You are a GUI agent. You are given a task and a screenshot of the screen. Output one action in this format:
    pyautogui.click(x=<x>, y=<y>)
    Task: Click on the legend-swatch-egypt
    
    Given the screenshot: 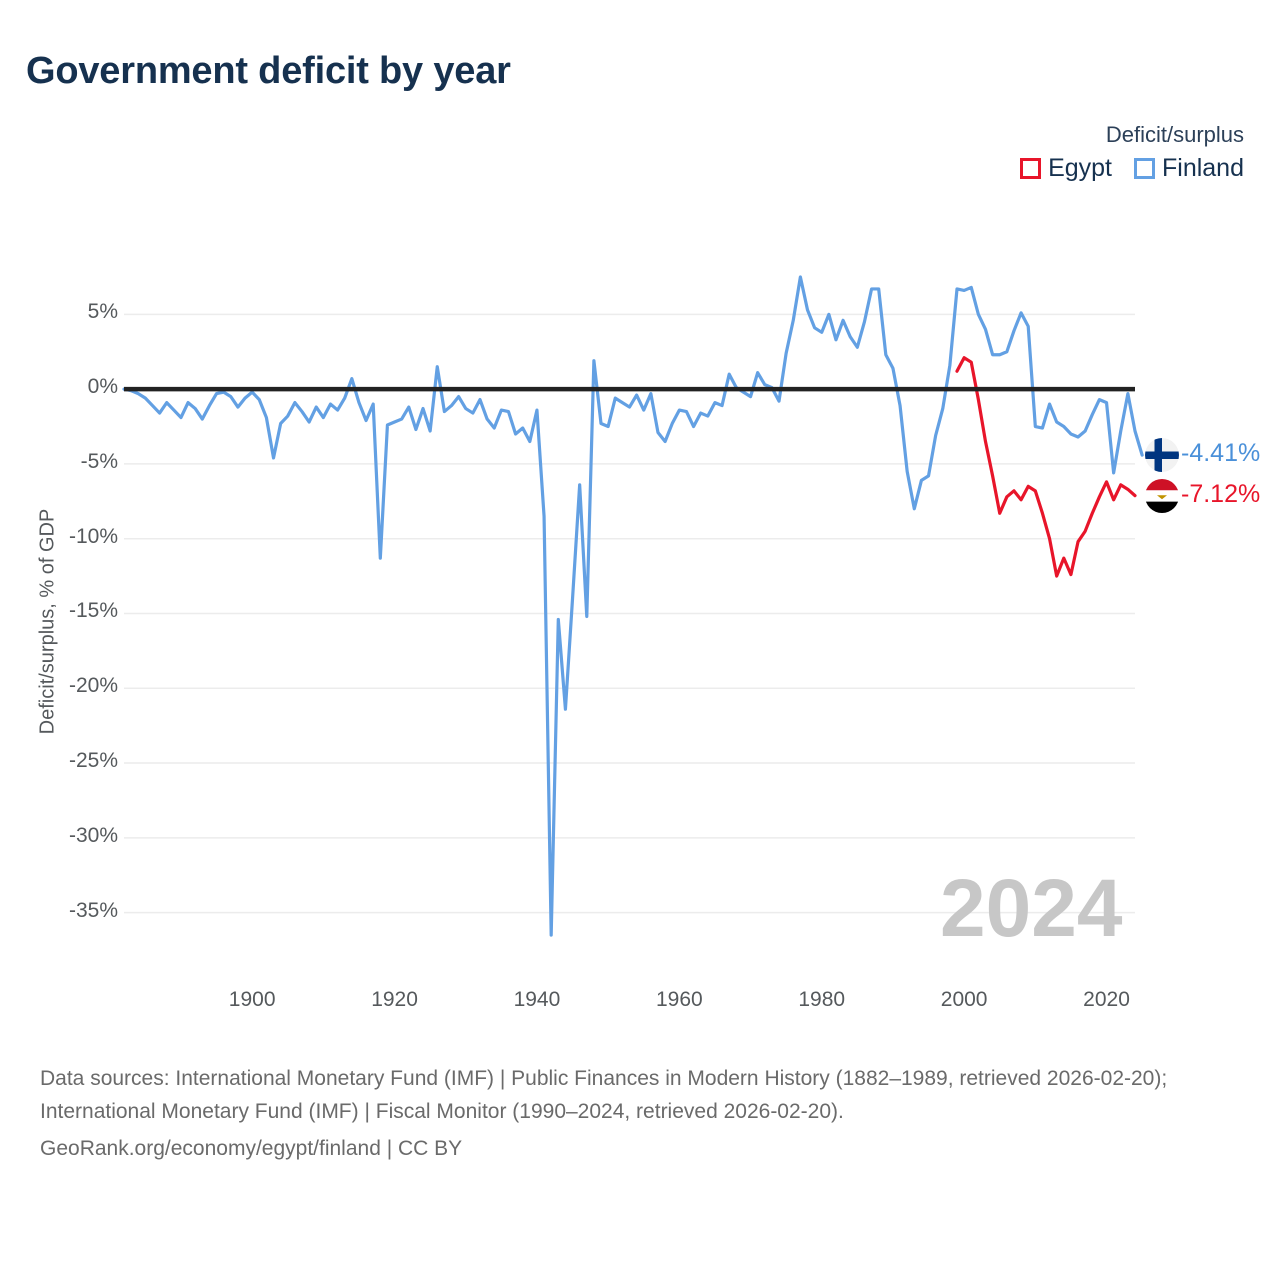 What is the action you would take?
    pyautogui.click(x=1031, y=168)
    